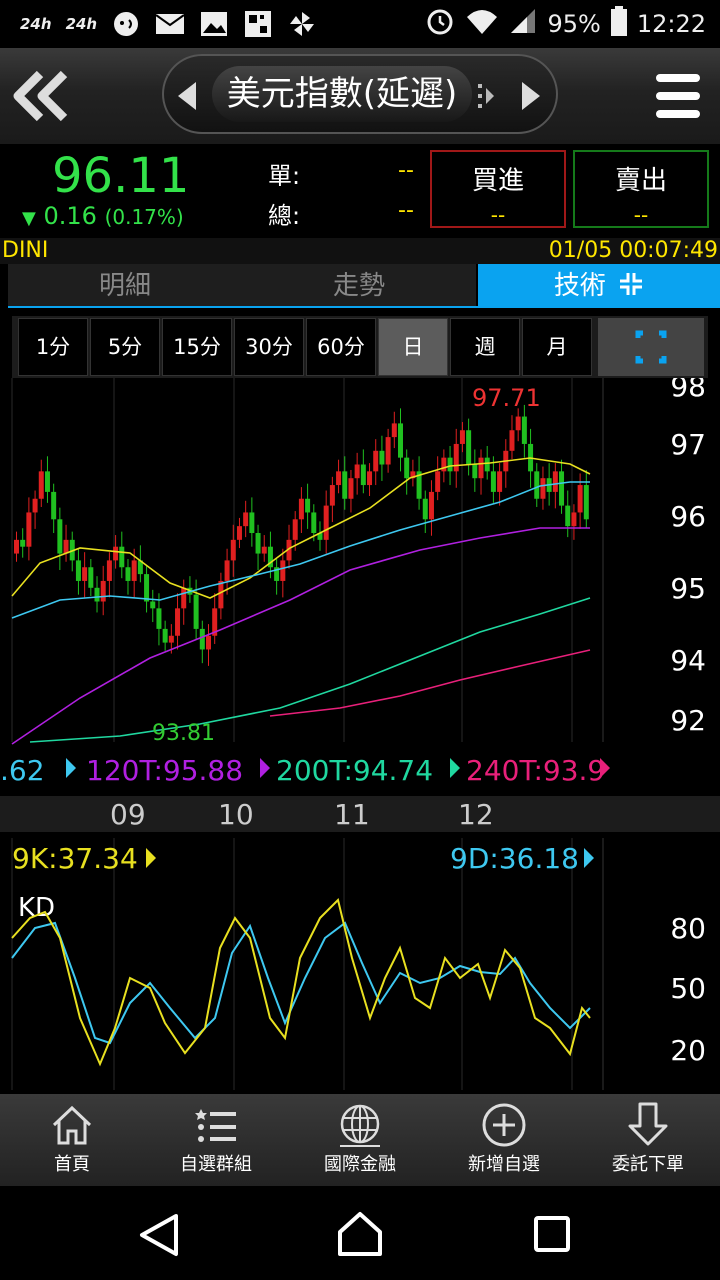 The image size is (720, 1280). What do you see at coordinates (341, 347) in the screenshot?
I see `period-60min: 60分` at bounding box center [341, 347].